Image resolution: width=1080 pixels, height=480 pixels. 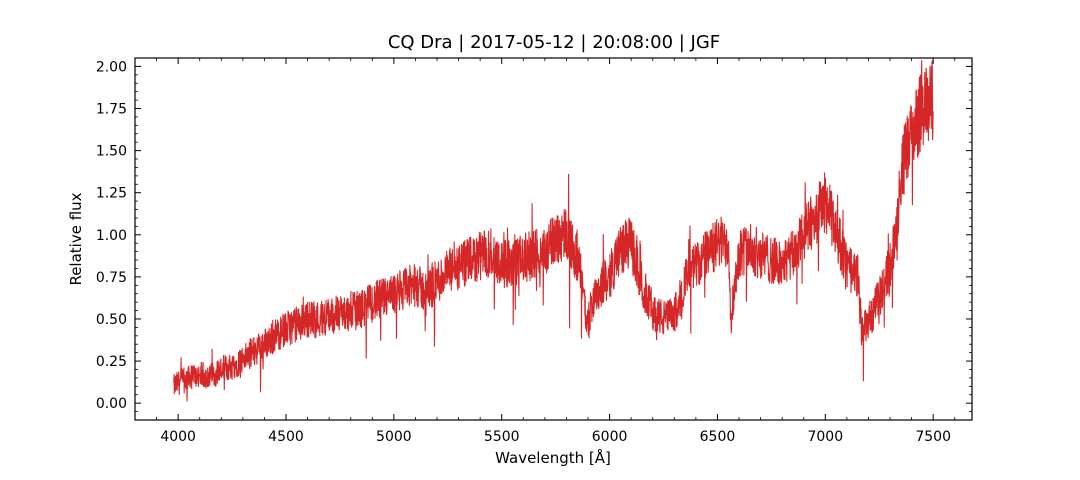 I want to click on x-tick-label: 4000, so click(x=178, y=437).